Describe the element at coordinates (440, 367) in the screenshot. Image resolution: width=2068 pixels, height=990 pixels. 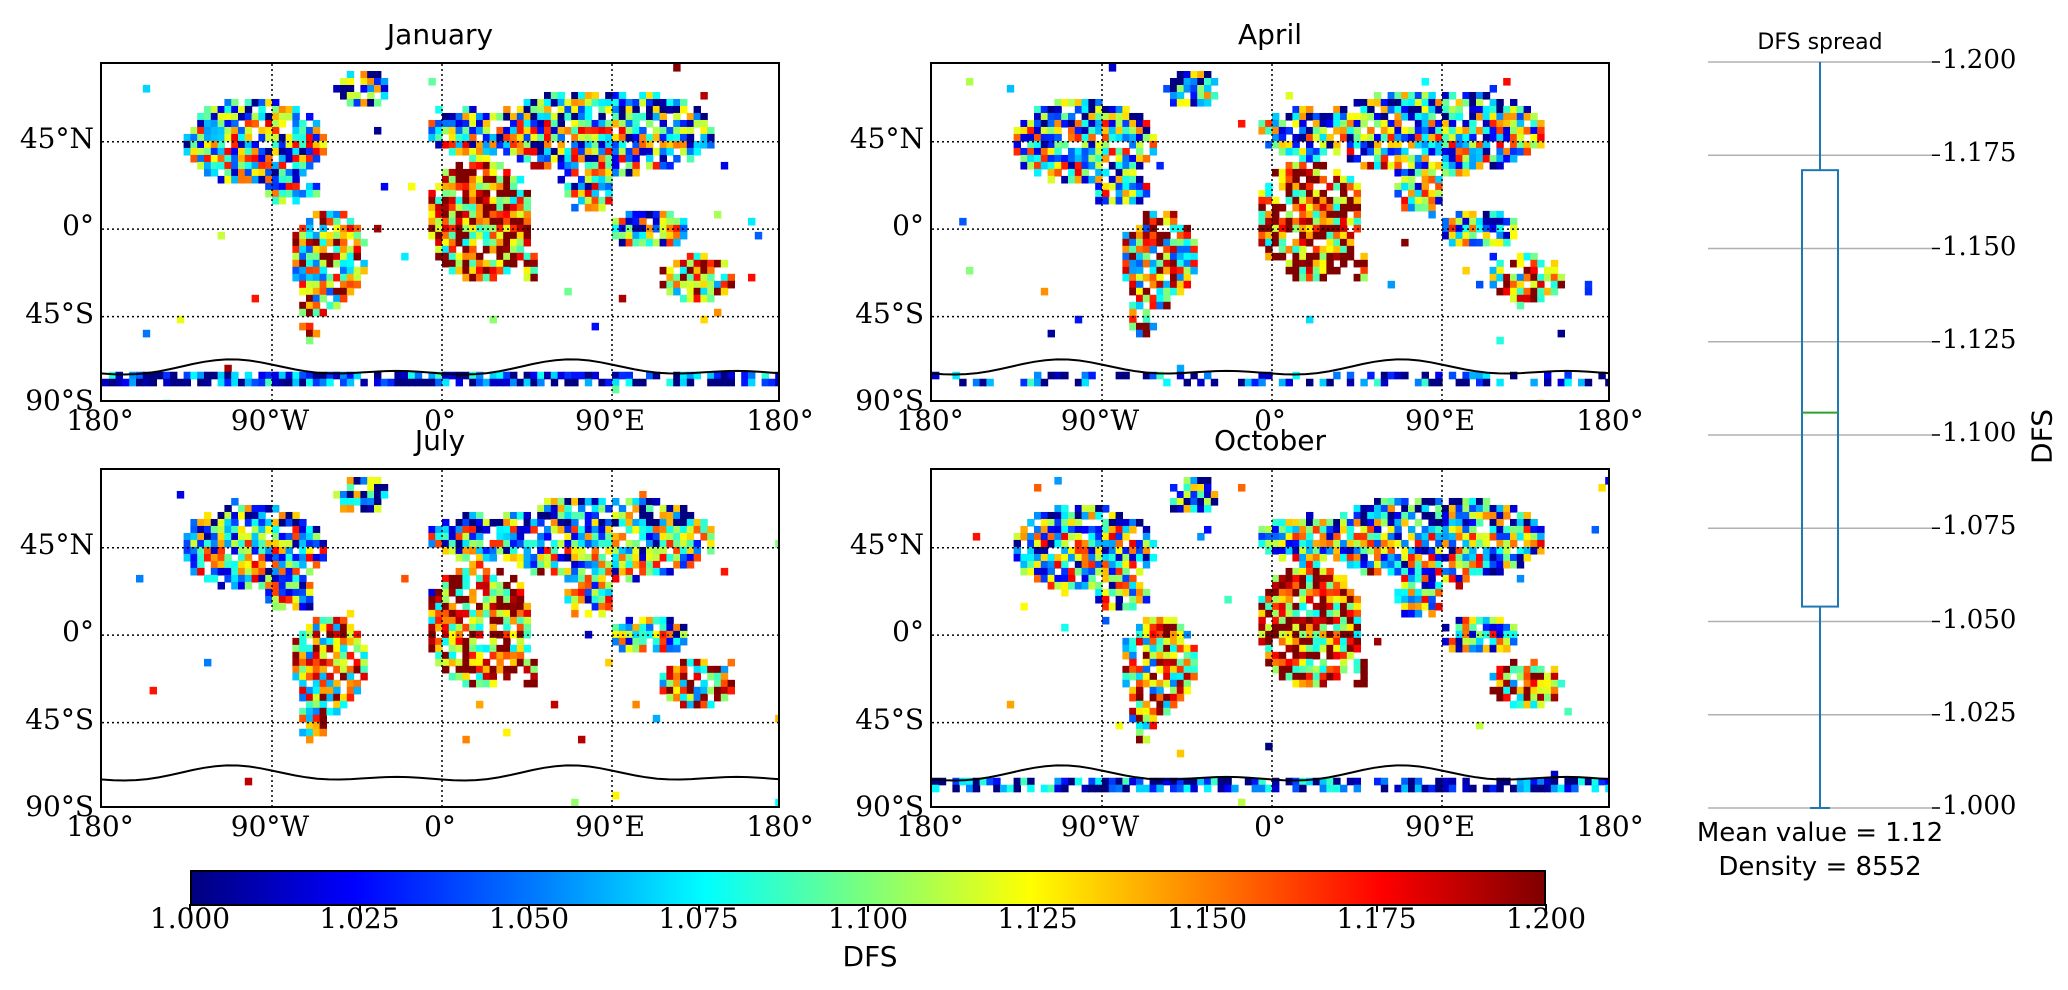
I see `coastline` at that location.